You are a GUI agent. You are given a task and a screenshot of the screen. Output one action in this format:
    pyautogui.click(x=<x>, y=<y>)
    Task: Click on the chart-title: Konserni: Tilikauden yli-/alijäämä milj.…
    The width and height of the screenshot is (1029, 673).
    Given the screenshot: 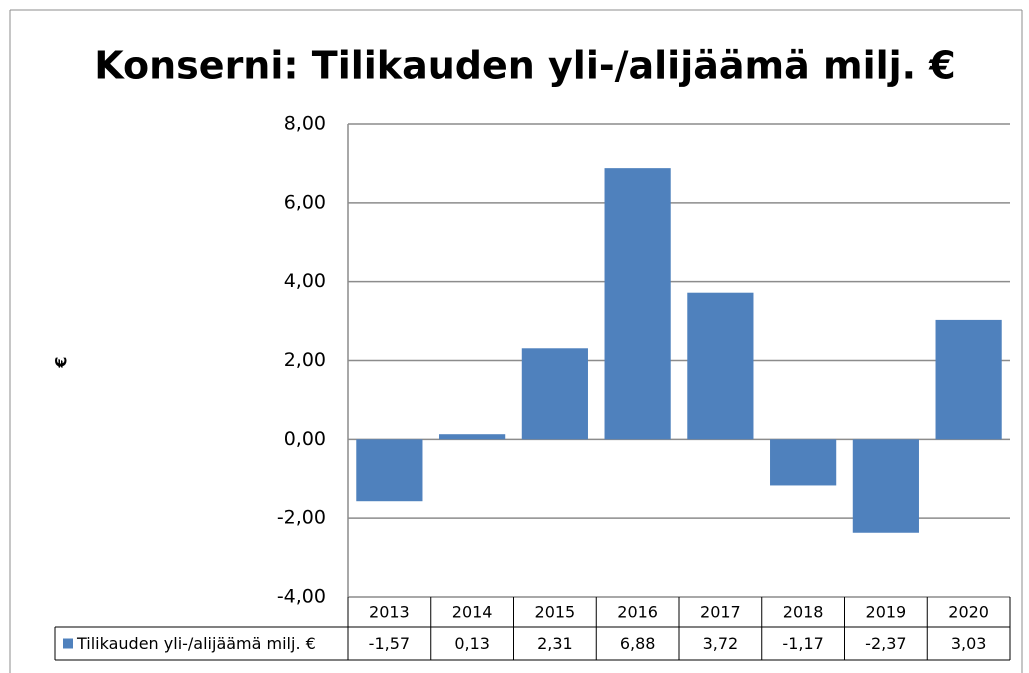 What is the action you would take?
    pyautogui.click(x=525, y=66)
    